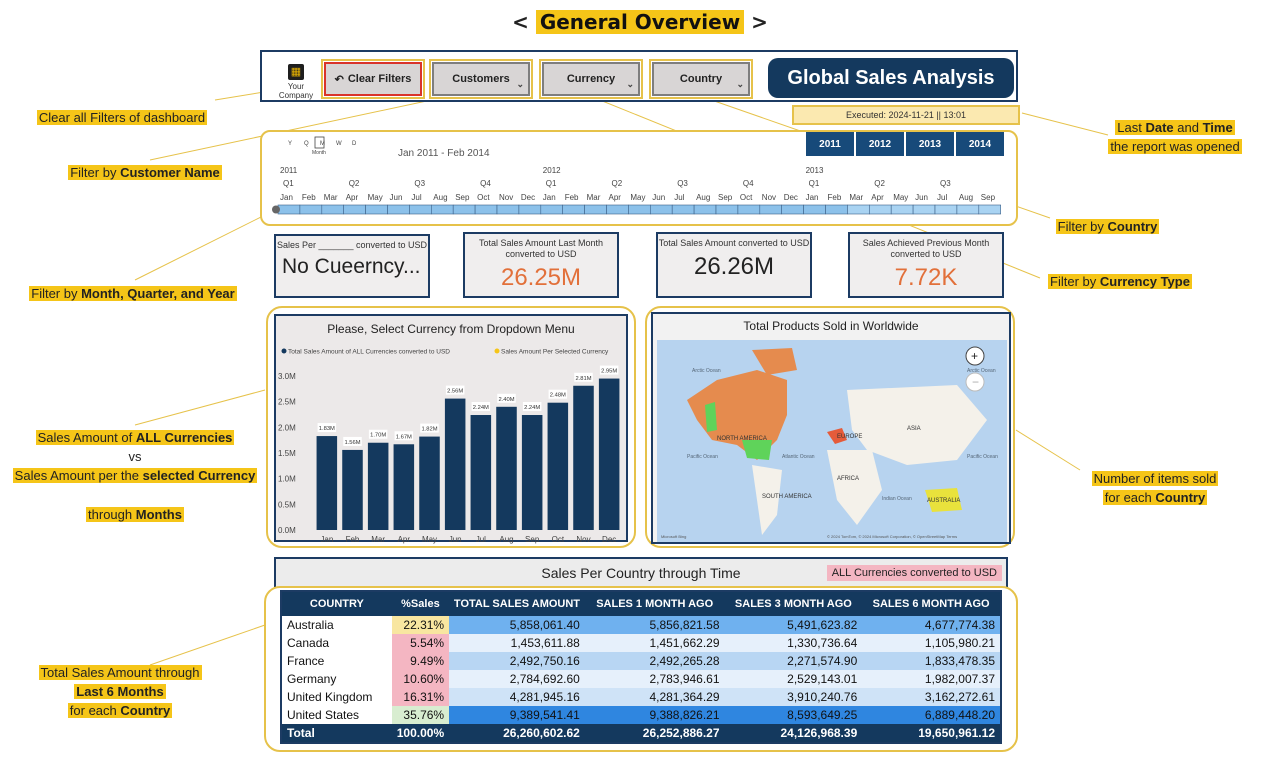  What do you see at coordinates (906, 115) in the screenshot?
I see `executed-timestamp: Executed: 2024-11-21 || 13:01` at bounding box center [906, 115].